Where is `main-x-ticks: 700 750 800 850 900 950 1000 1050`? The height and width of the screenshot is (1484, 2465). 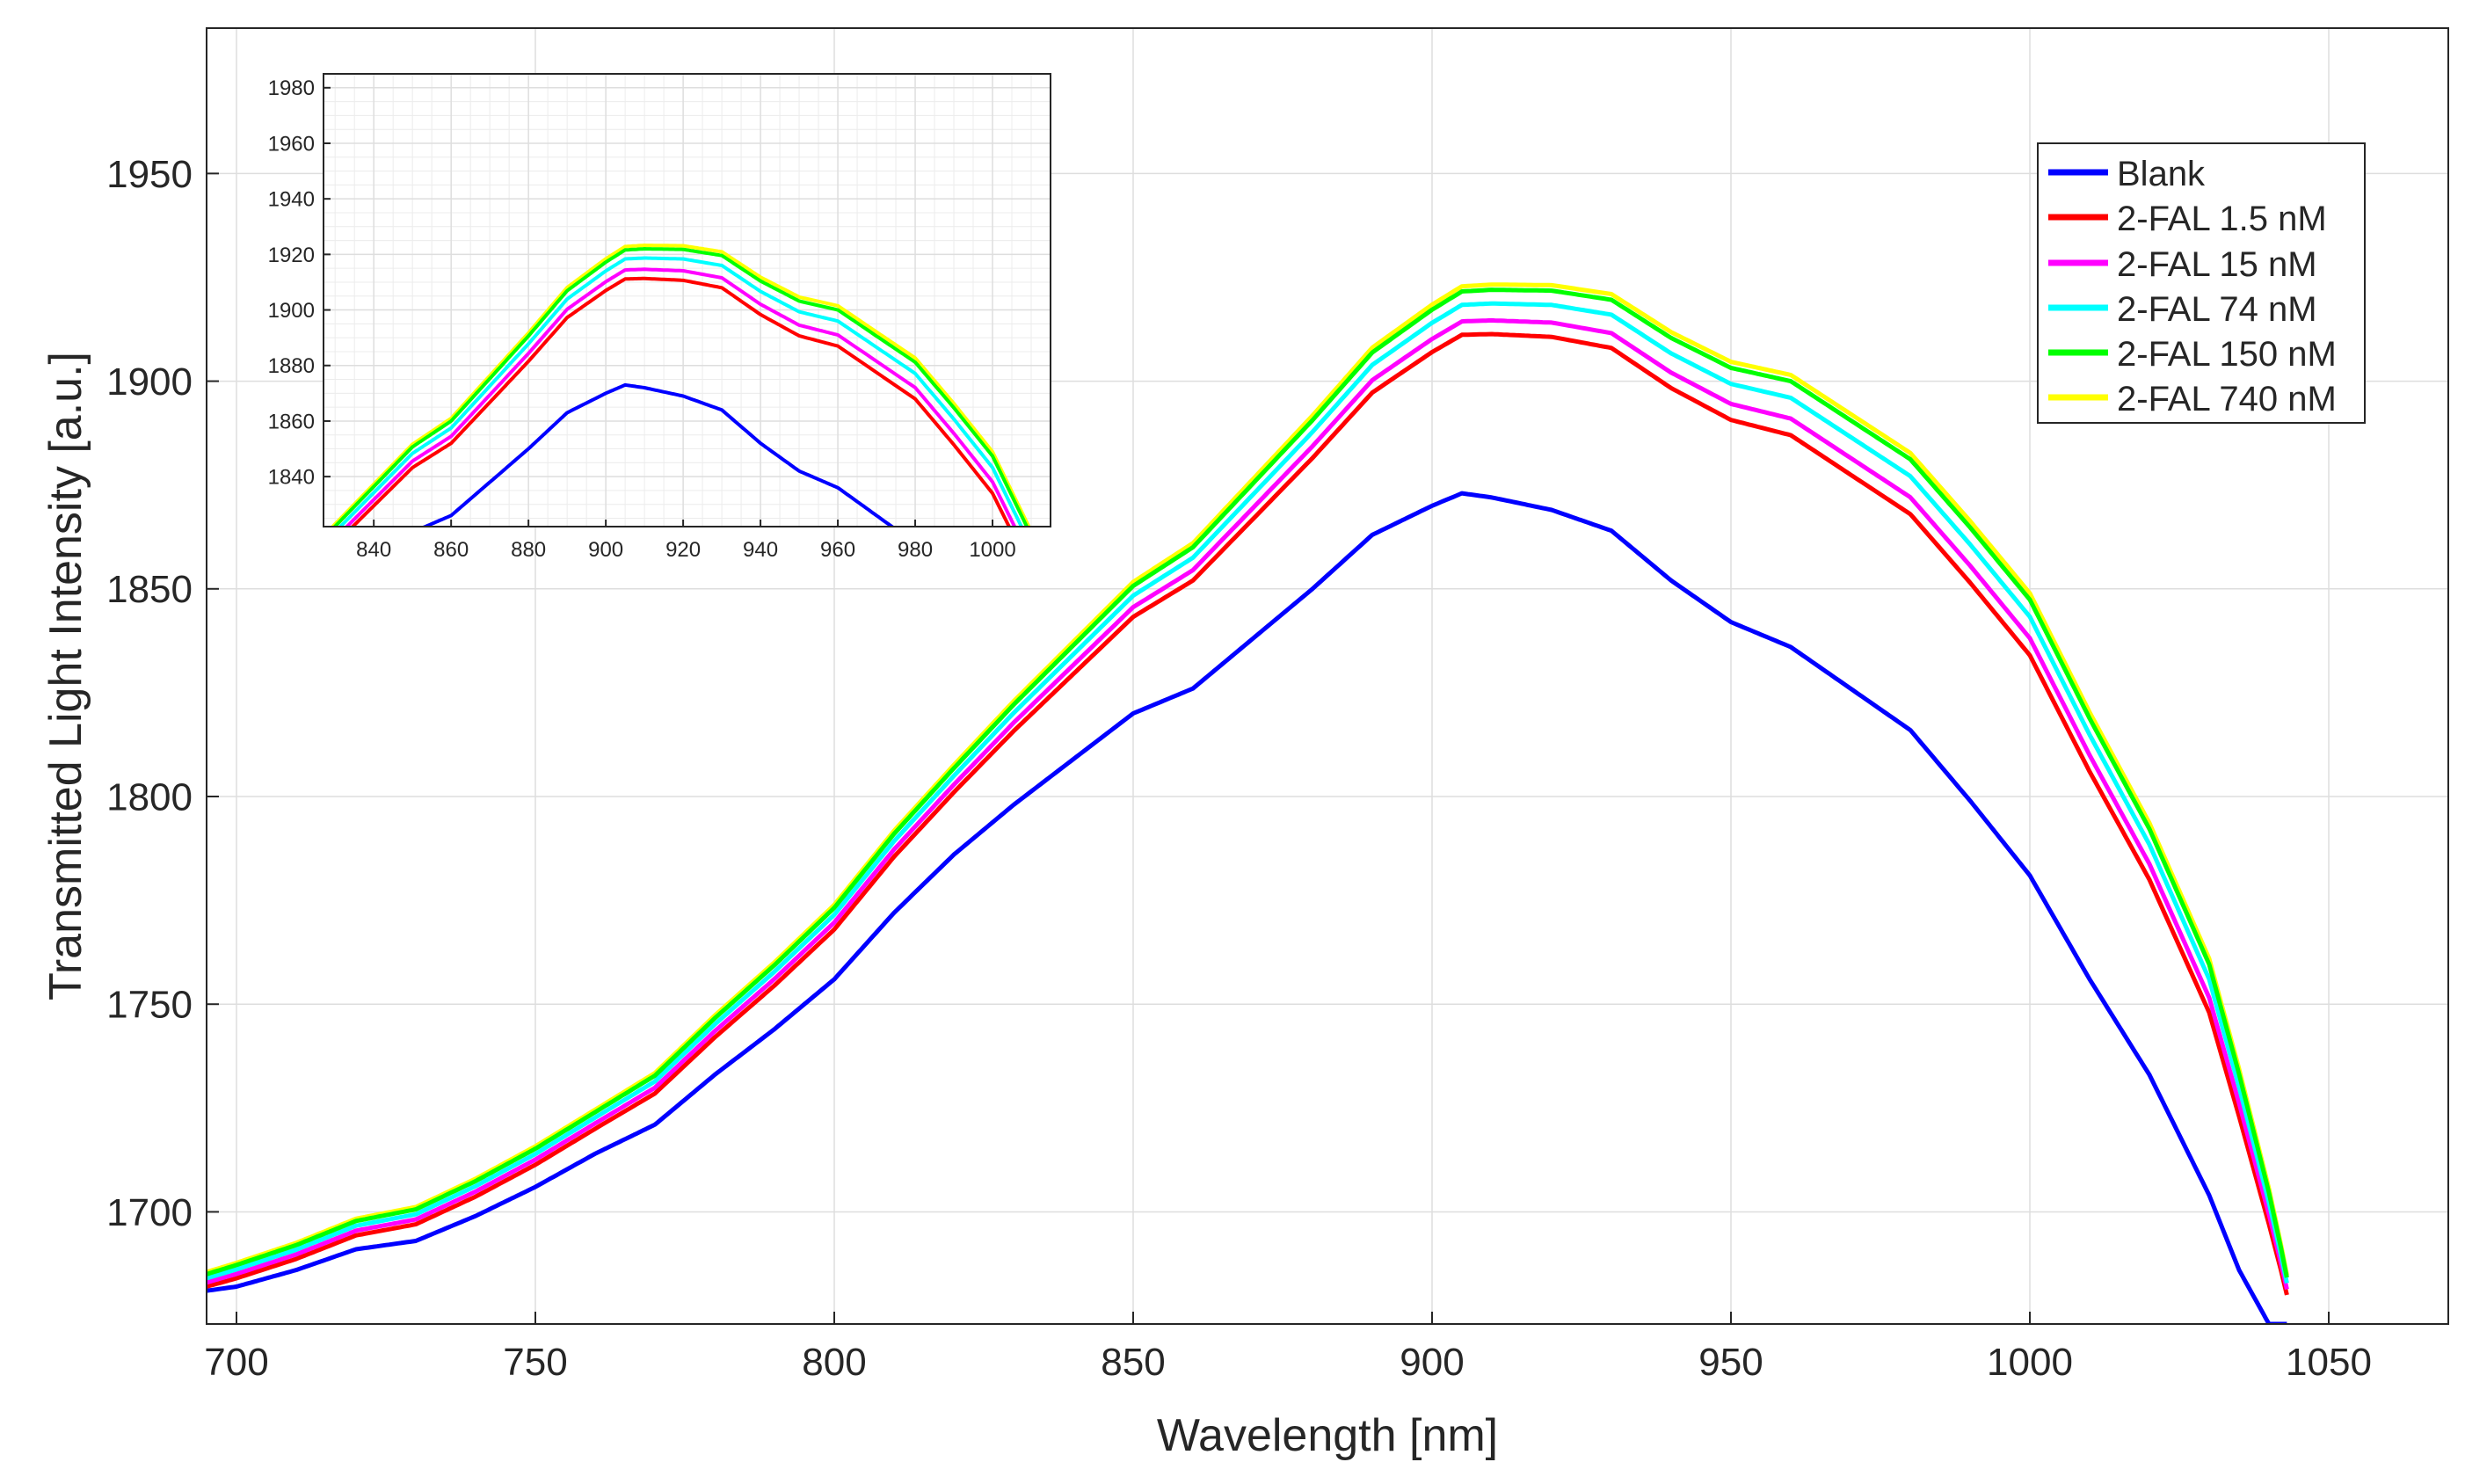
main-x-ticks: 700 750 800 850 900 950 1000 1050 is located at coordinates (1288, 1348).